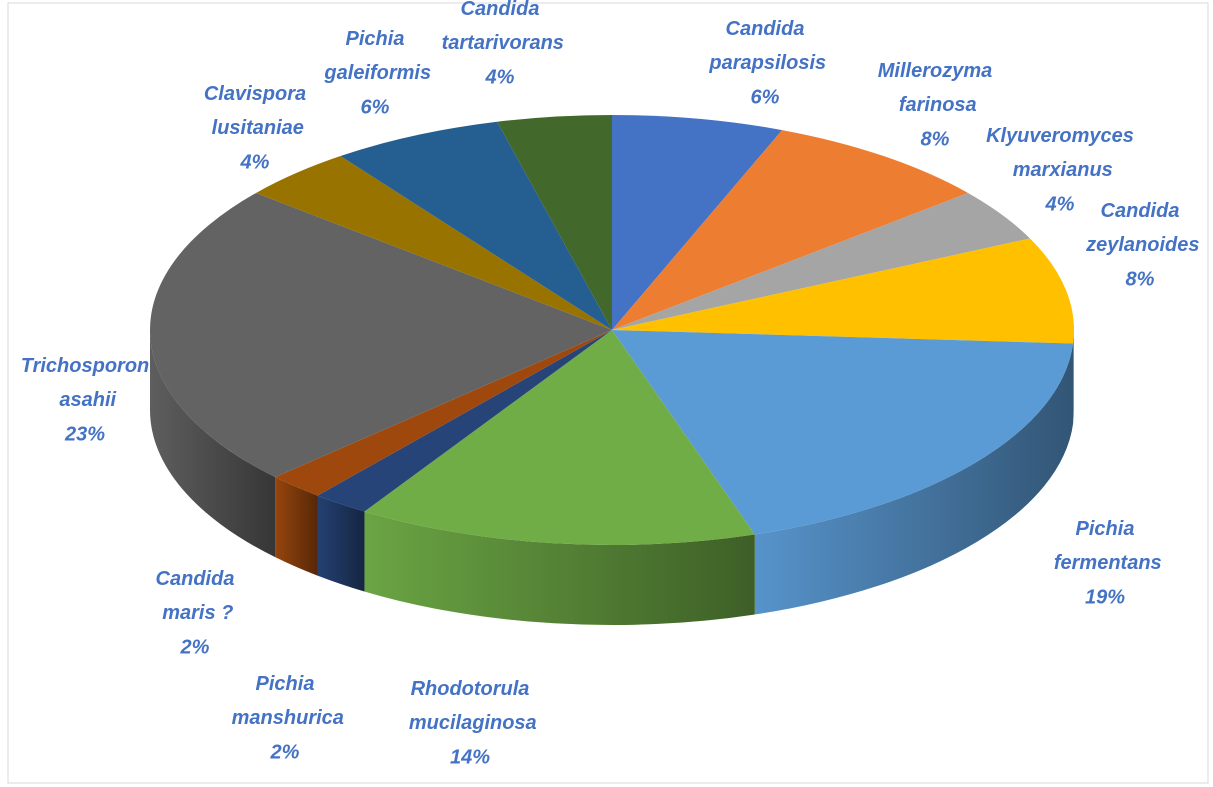 Image resolution: width=1213 pixels, height=787 pixels. What do you see at coordinates (500, 43) in the screenshot?
I see `label-line: tartarivorans` at bounding box center [500, 43].